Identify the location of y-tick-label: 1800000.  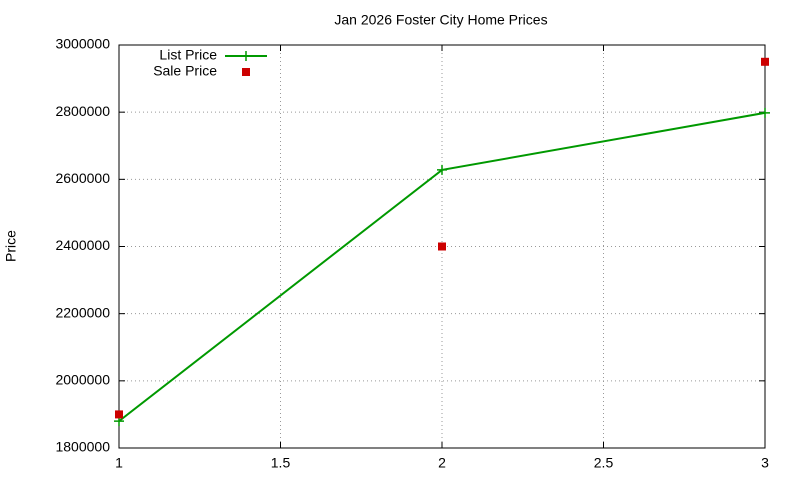
(82, 447).